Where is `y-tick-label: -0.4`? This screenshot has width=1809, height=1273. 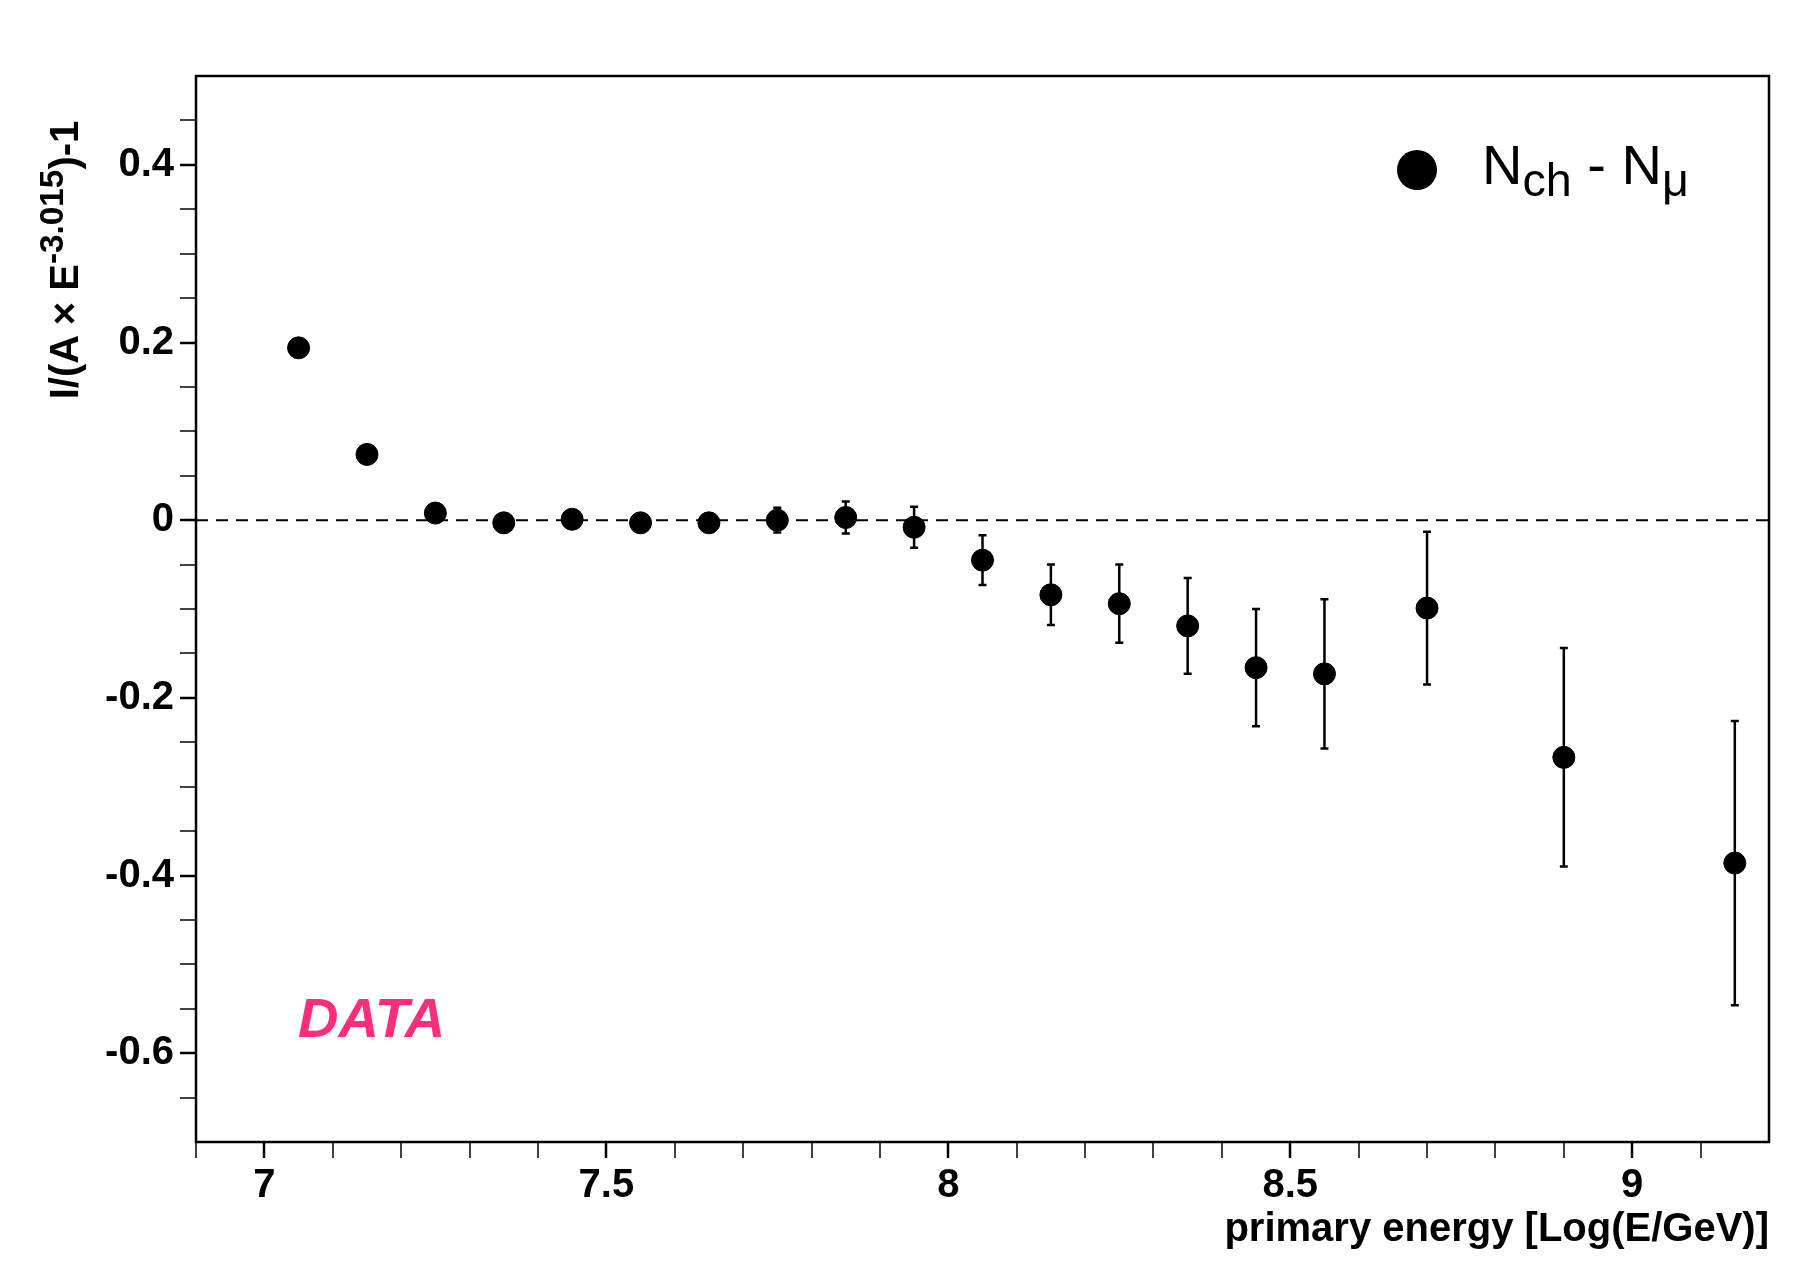 y-tick-label: -0.4 is located at coordinates (140, 872).